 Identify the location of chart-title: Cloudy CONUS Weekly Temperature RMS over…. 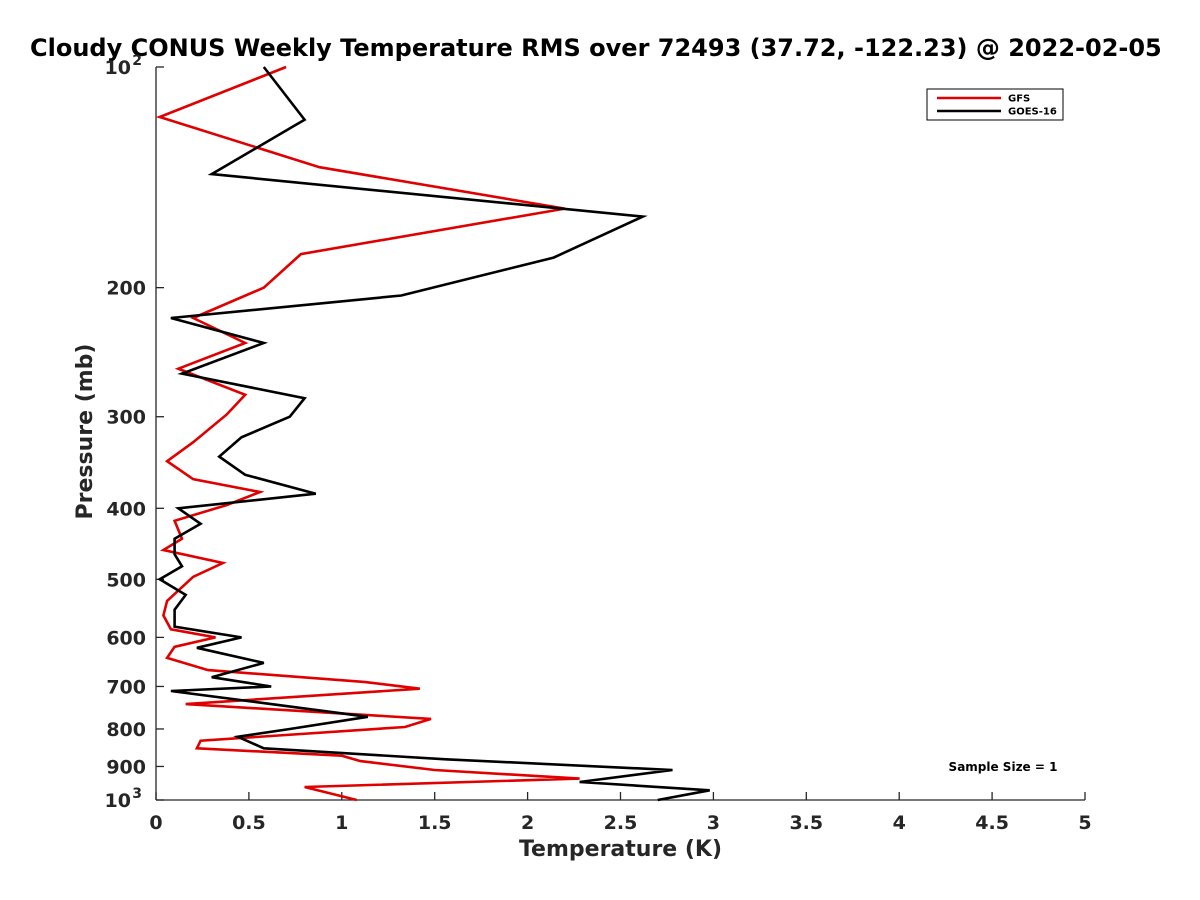
(596, 48).